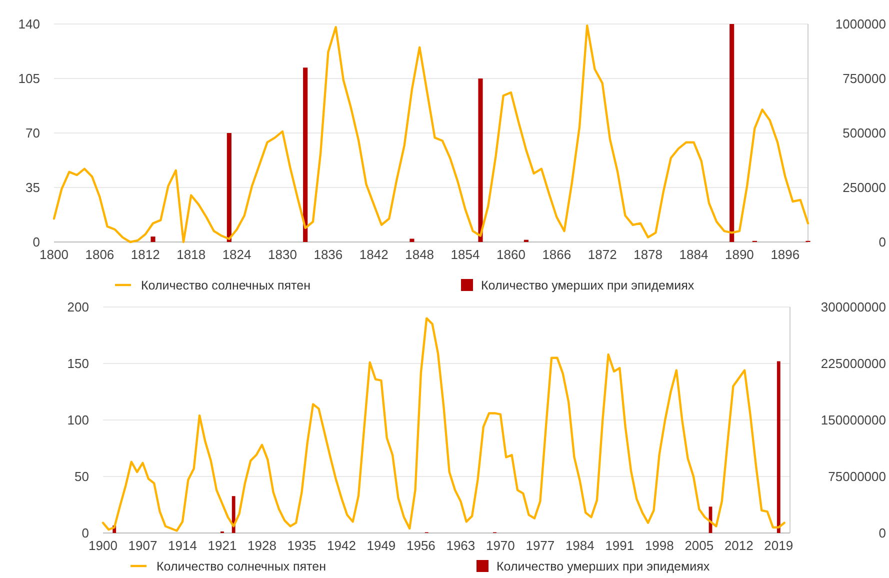 This screenshot has width=889, height=578. I want to click on x-tick-label: 1854, so click(465, 254).